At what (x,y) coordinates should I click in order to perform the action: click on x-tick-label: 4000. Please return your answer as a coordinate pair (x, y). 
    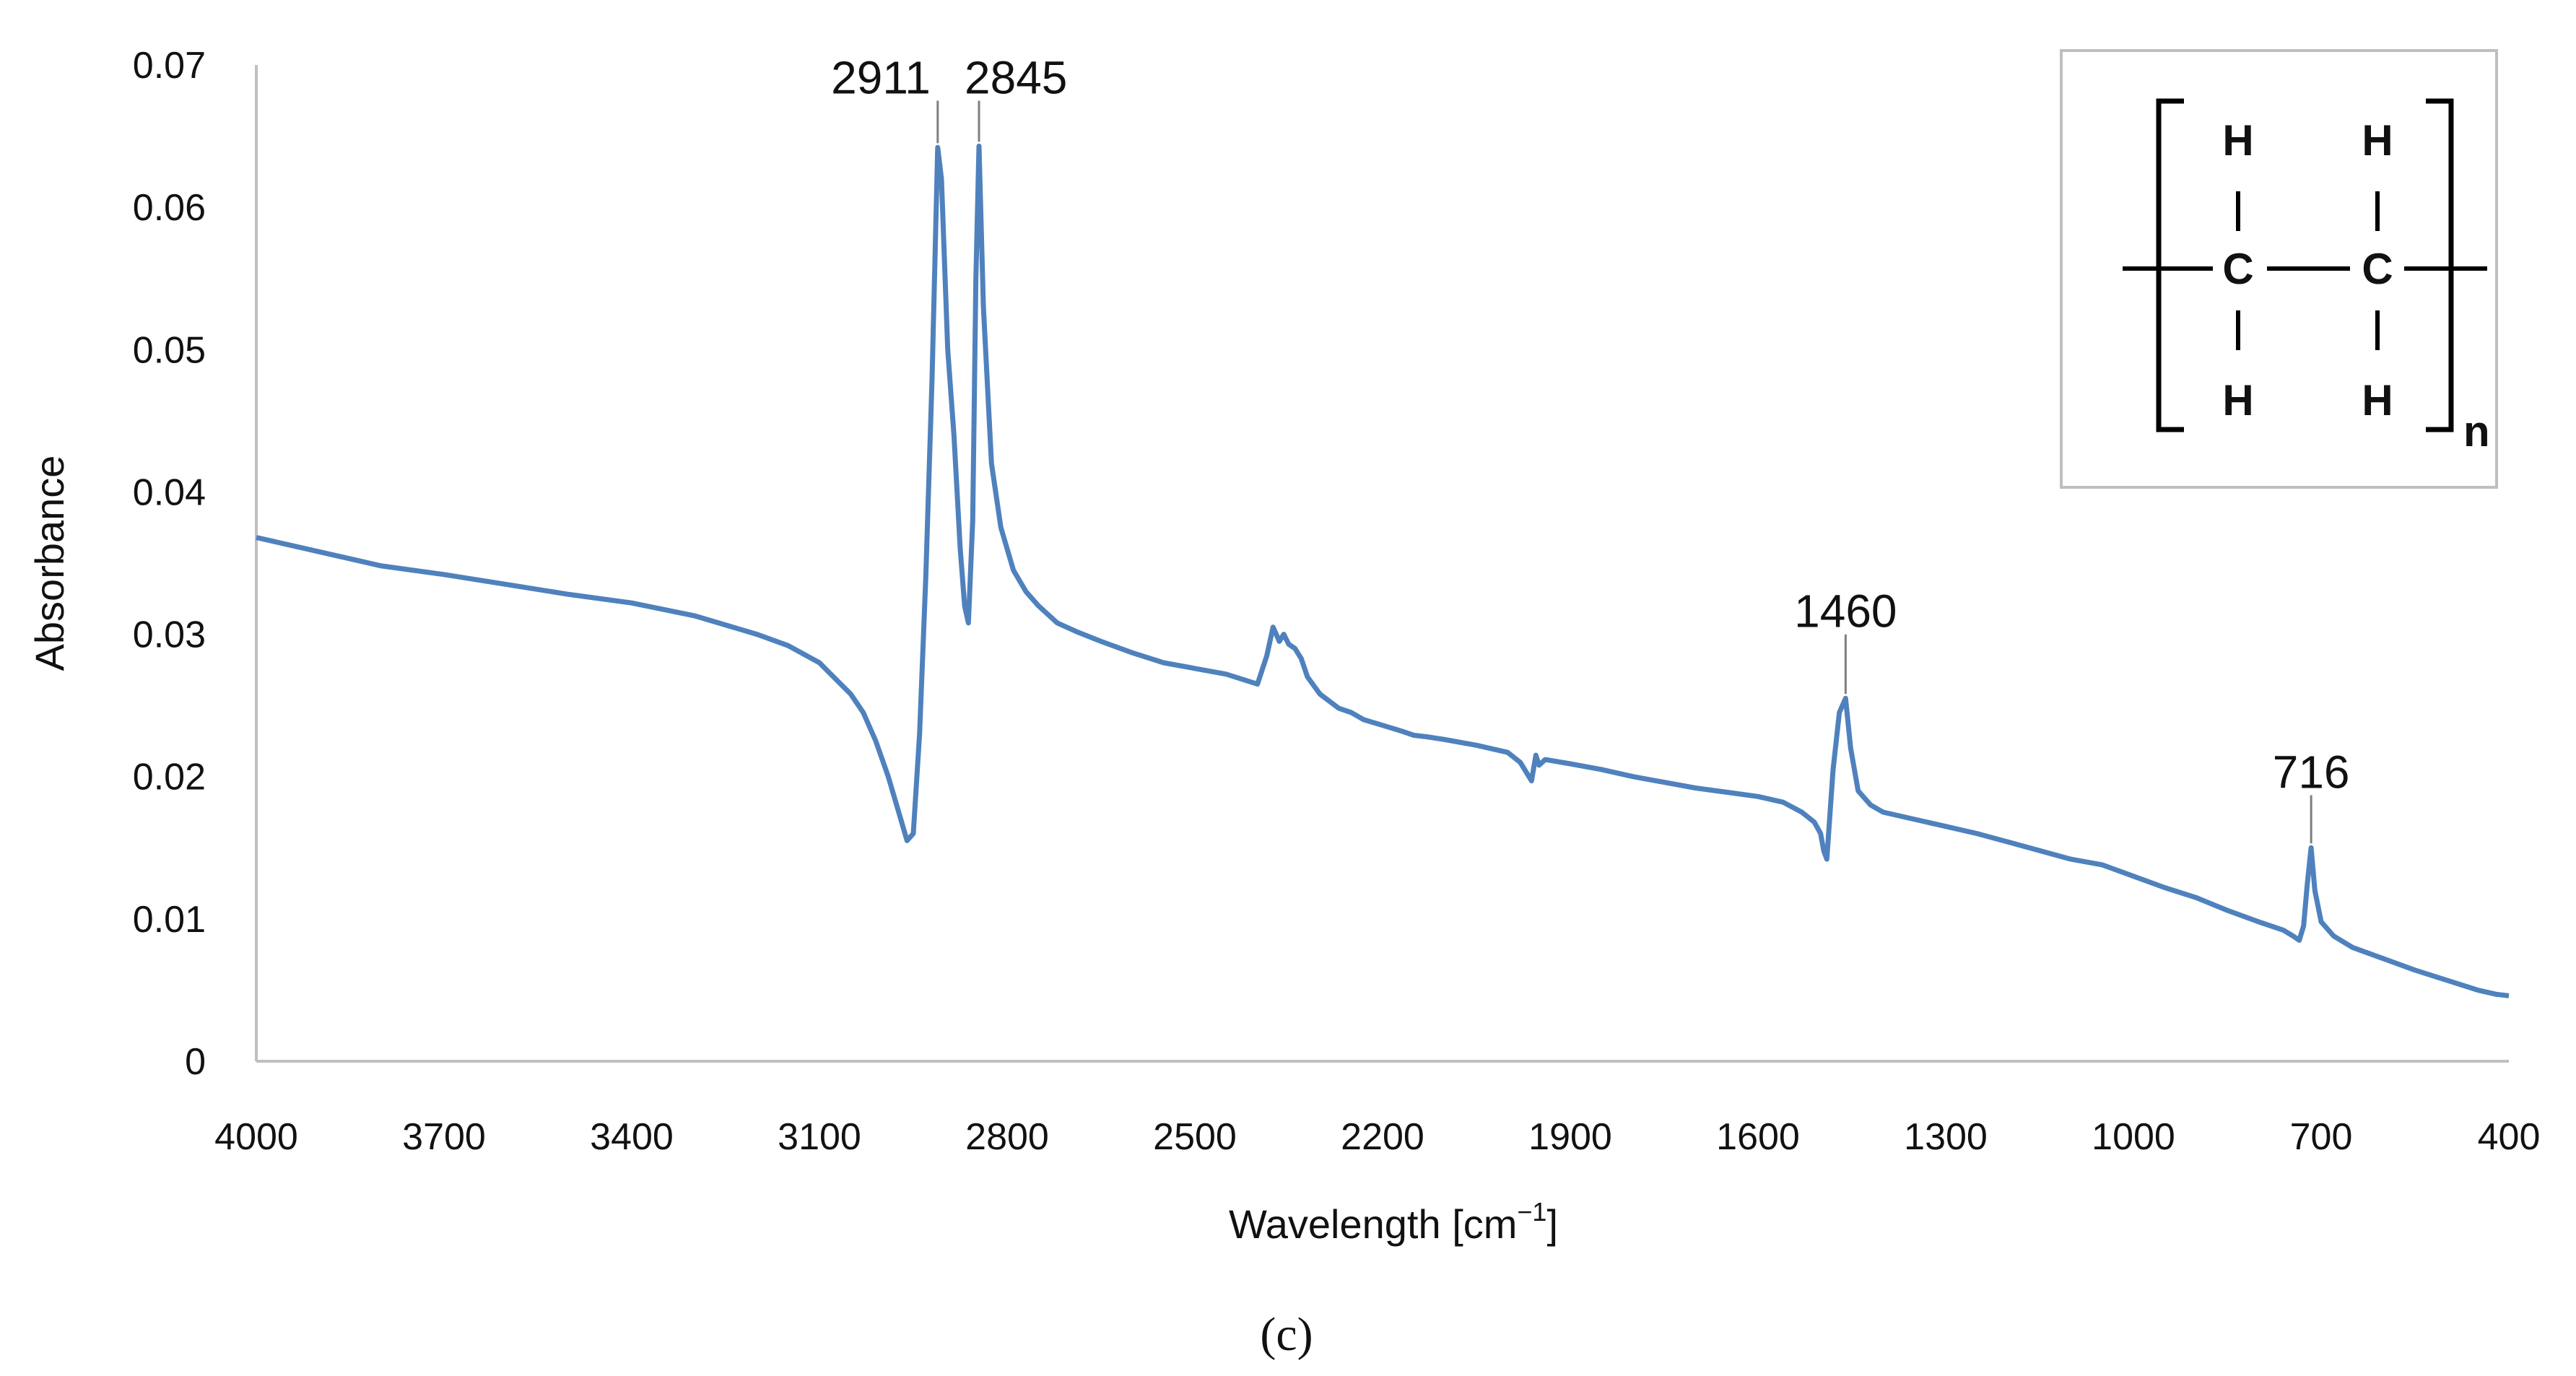
    Looking at the image, I should click on (256, 1137).